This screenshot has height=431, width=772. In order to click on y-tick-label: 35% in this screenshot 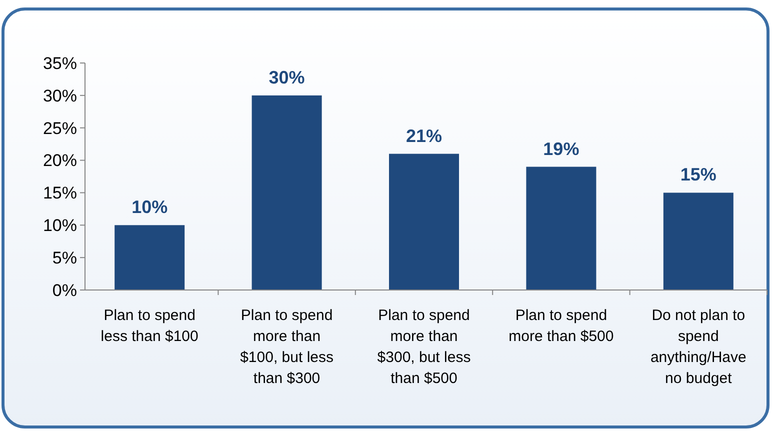, I will do `click(59, 63)`.